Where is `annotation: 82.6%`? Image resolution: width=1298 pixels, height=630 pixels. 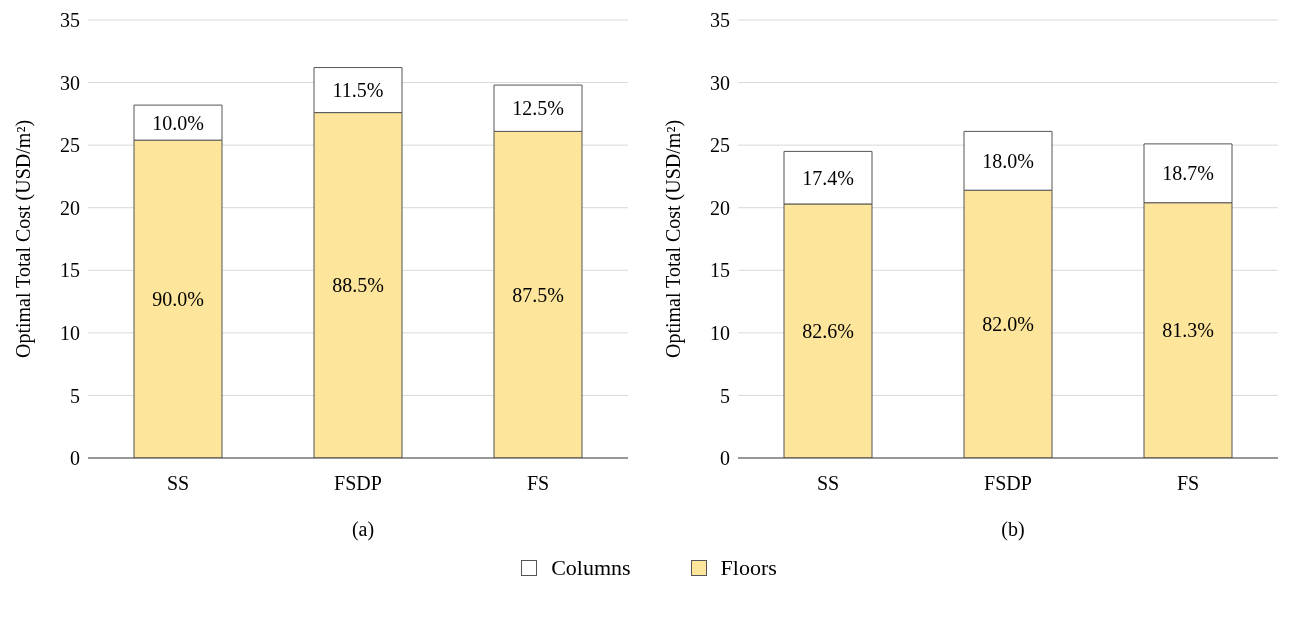
annotation: 82.6% is located at coordinates (828, 330).